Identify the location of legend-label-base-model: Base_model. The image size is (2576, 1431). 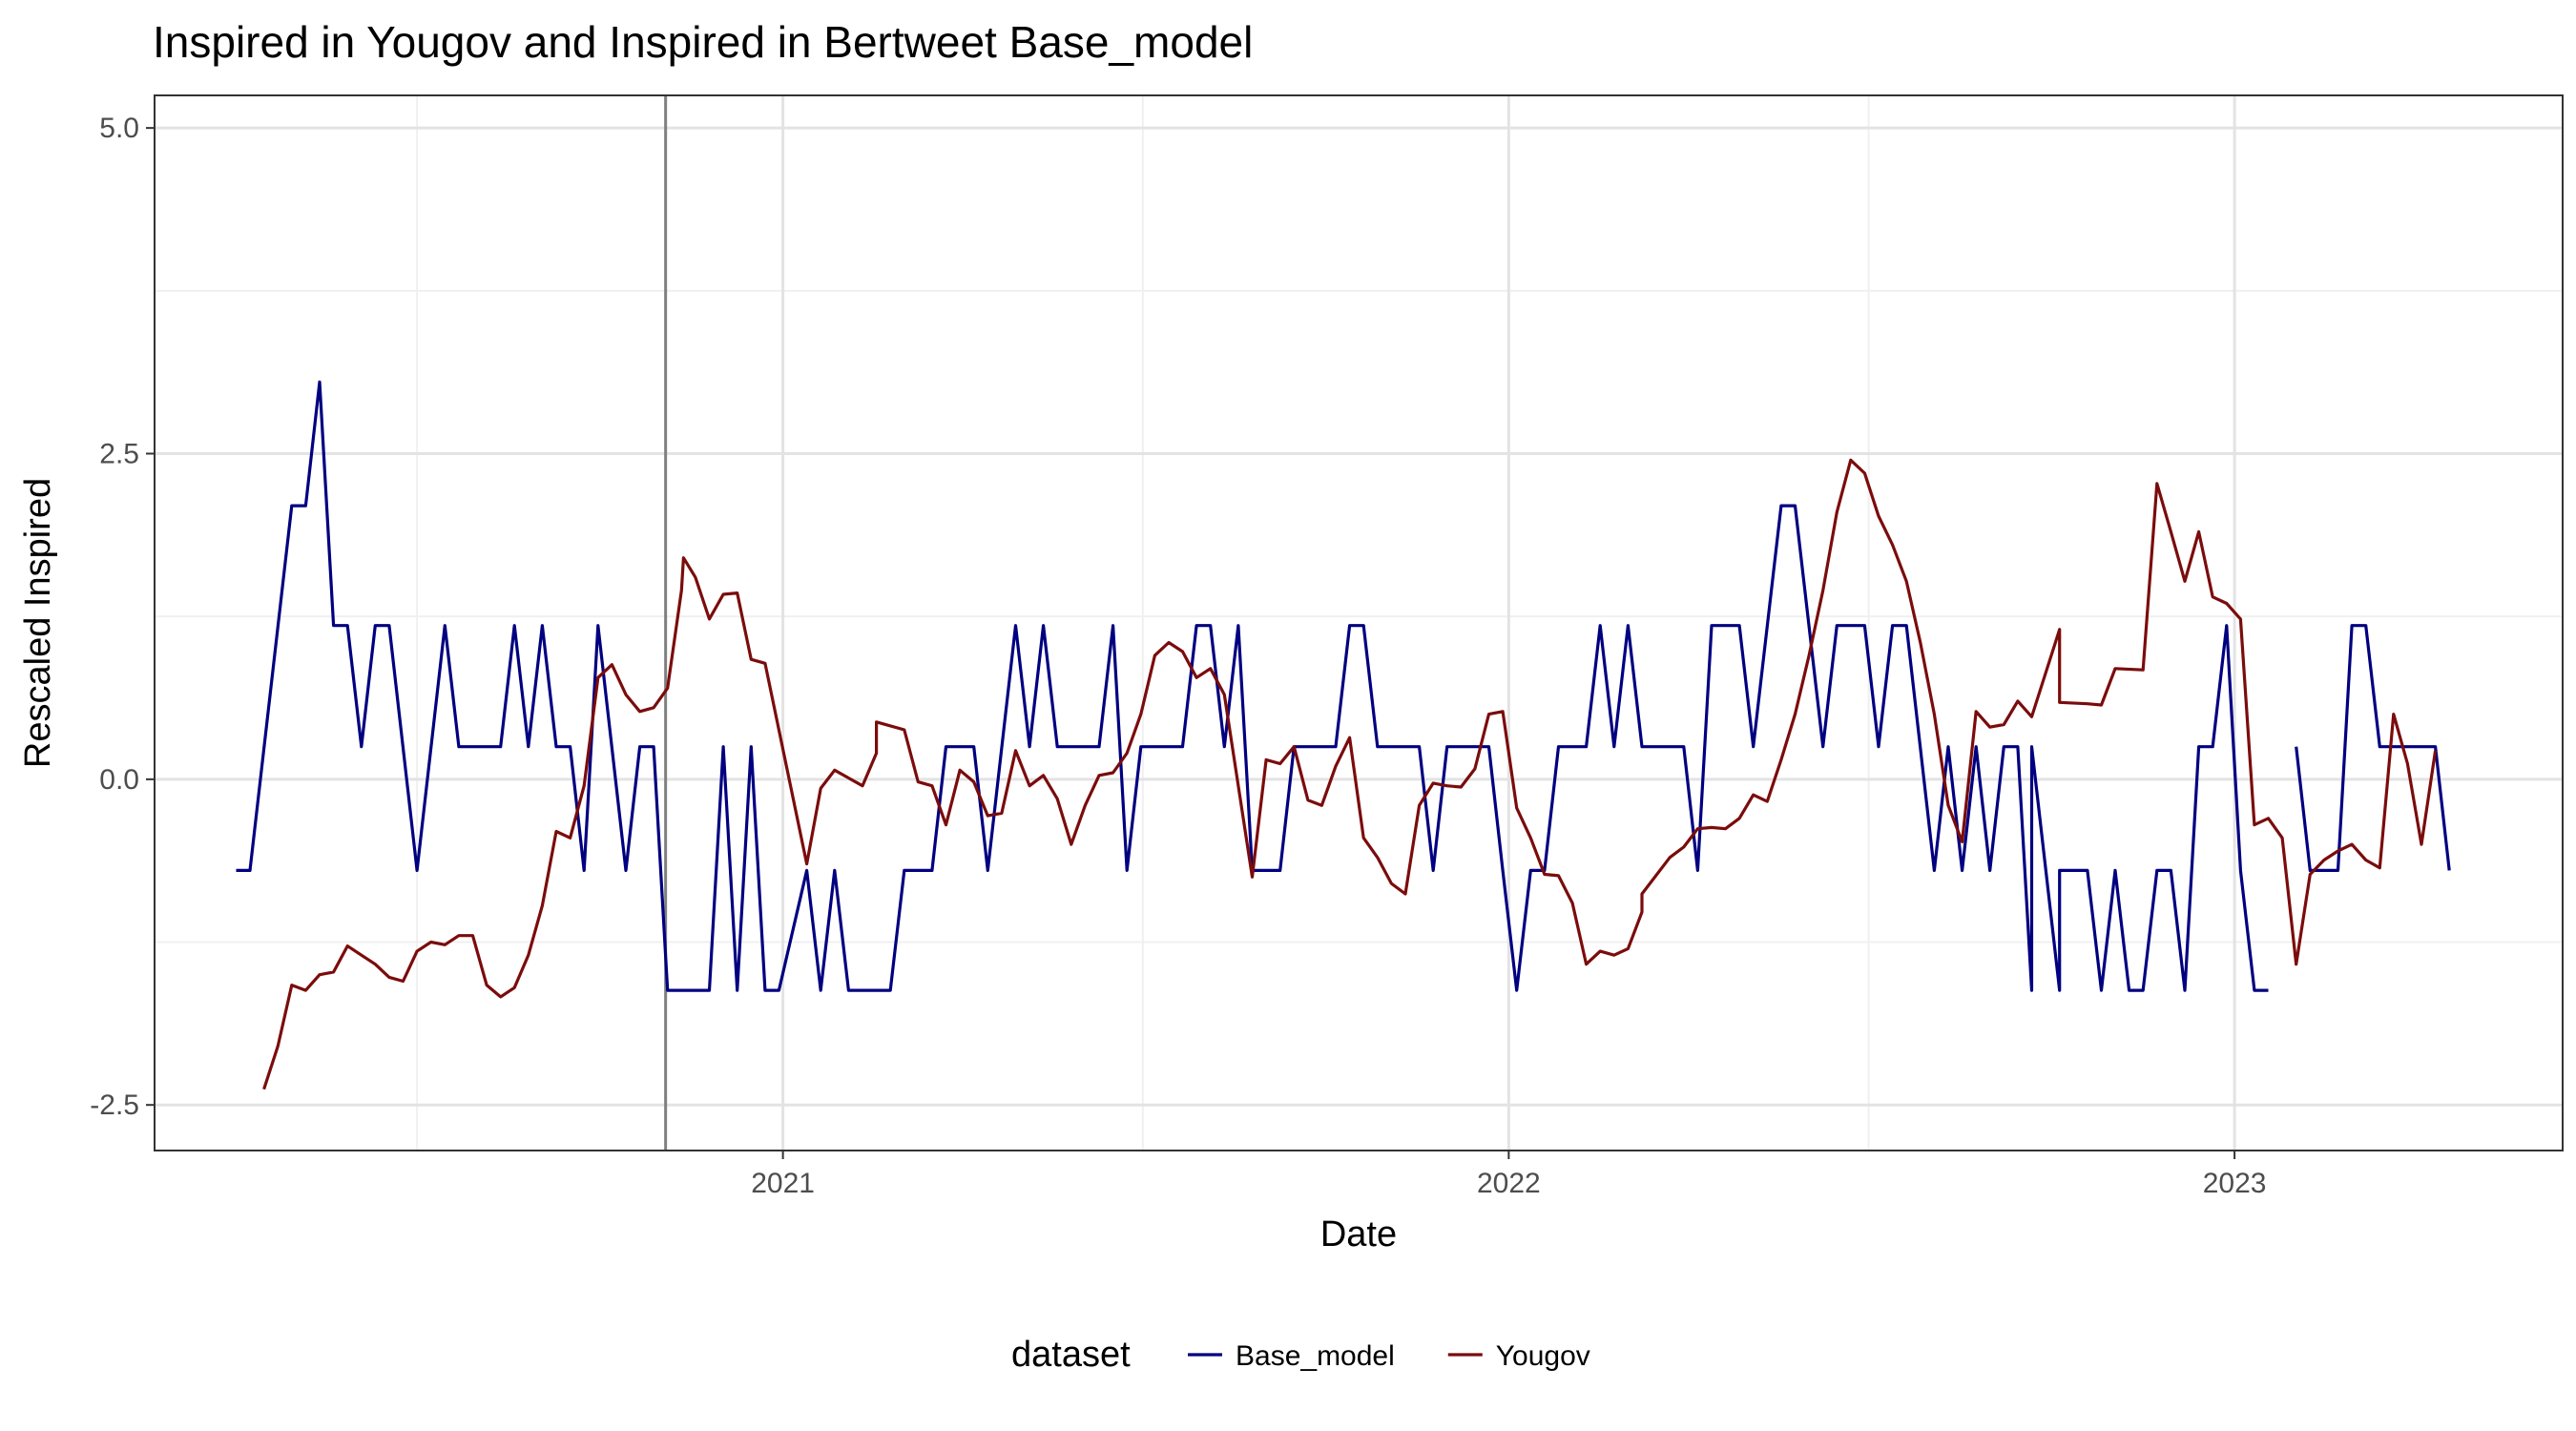
(1315, 1356).